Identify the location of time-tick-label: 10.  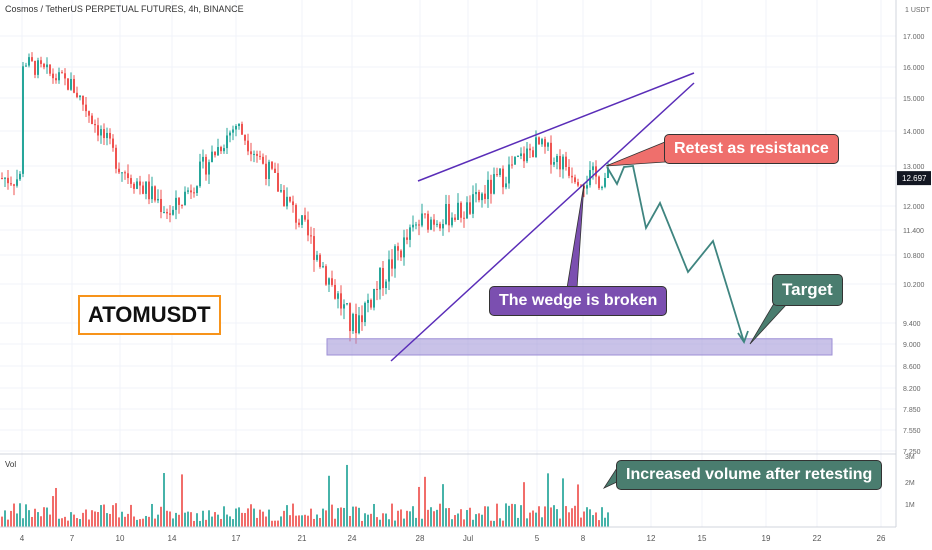
(120, 538).